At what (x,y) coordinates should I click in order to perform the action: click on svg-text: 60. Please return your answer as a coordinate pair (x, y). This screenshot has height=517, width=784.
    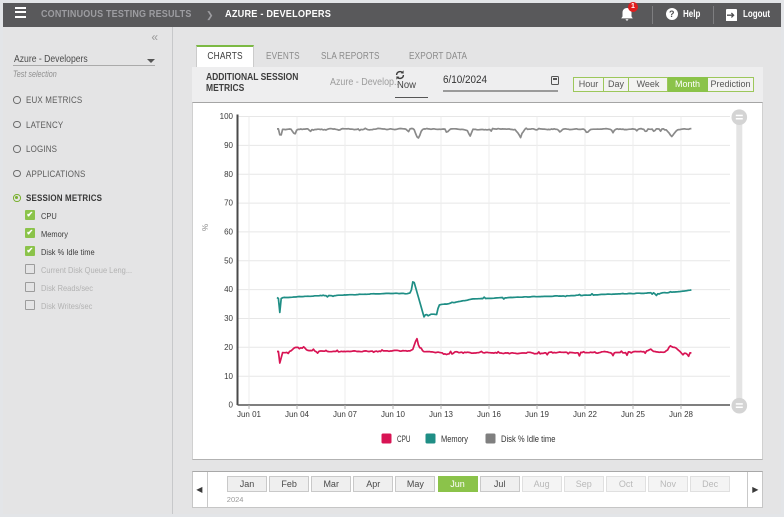
    Looking at the image, I should click on (228, 232).